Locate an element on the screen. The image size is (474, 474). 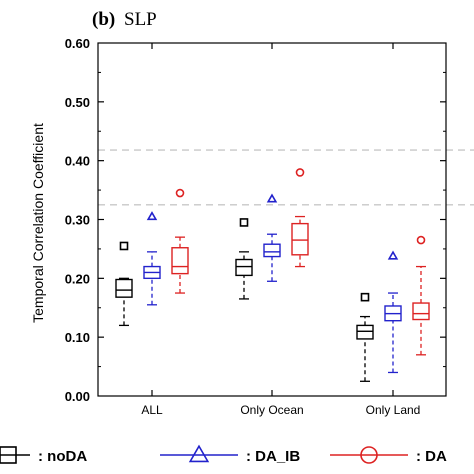
panel-tag: (b) is located at coordinates (103, 19).